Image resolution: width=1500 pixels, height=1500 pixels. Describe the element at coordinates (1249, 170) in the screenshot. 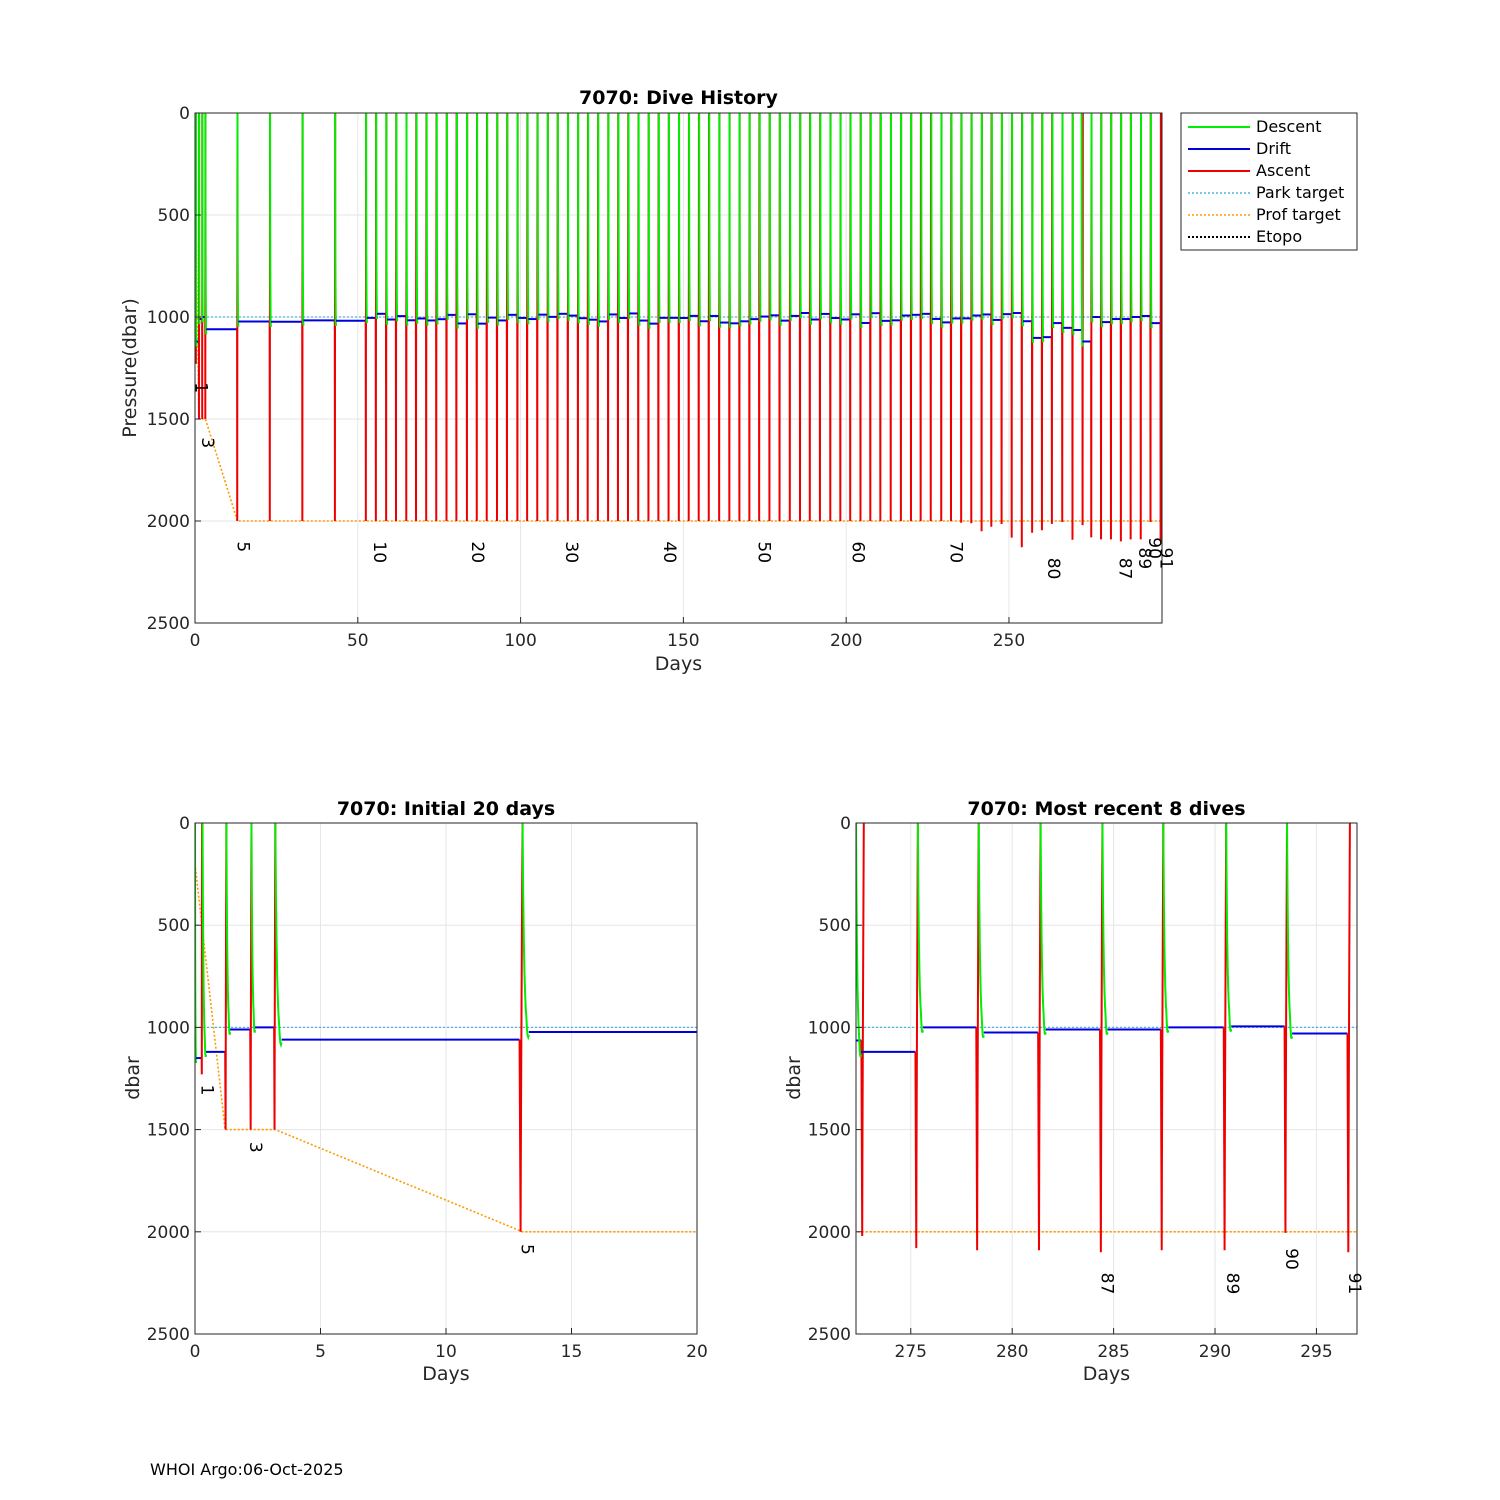

I see `legend-entry-ascent: Ascent` at that location.